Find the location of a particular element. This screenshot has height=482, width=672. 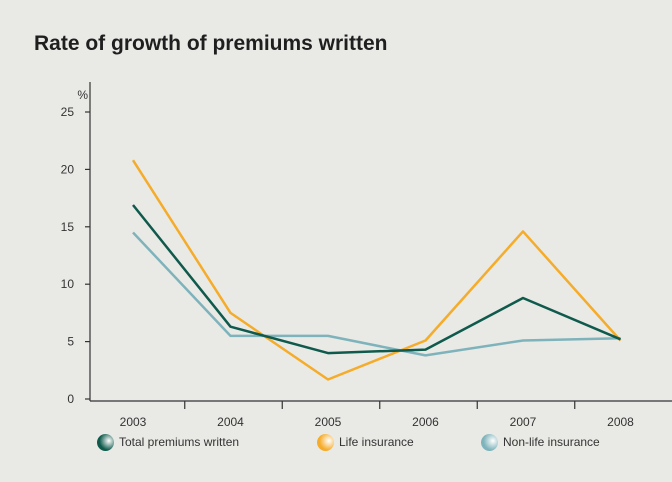

legend-item-3: Non-life insurance is located at coordinates (540, 442).